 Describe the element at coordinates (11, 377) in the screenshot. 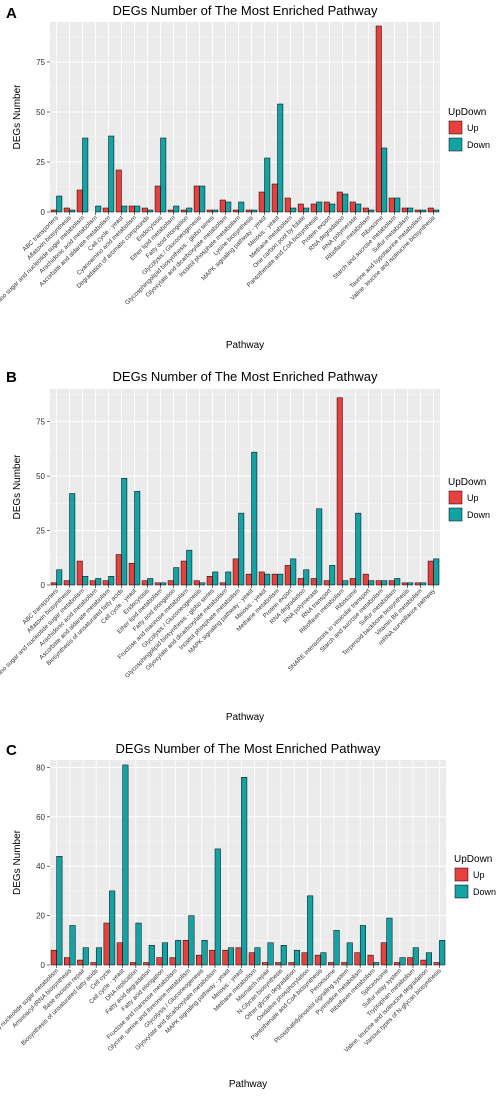

I see `panel-letter: B` at that location.